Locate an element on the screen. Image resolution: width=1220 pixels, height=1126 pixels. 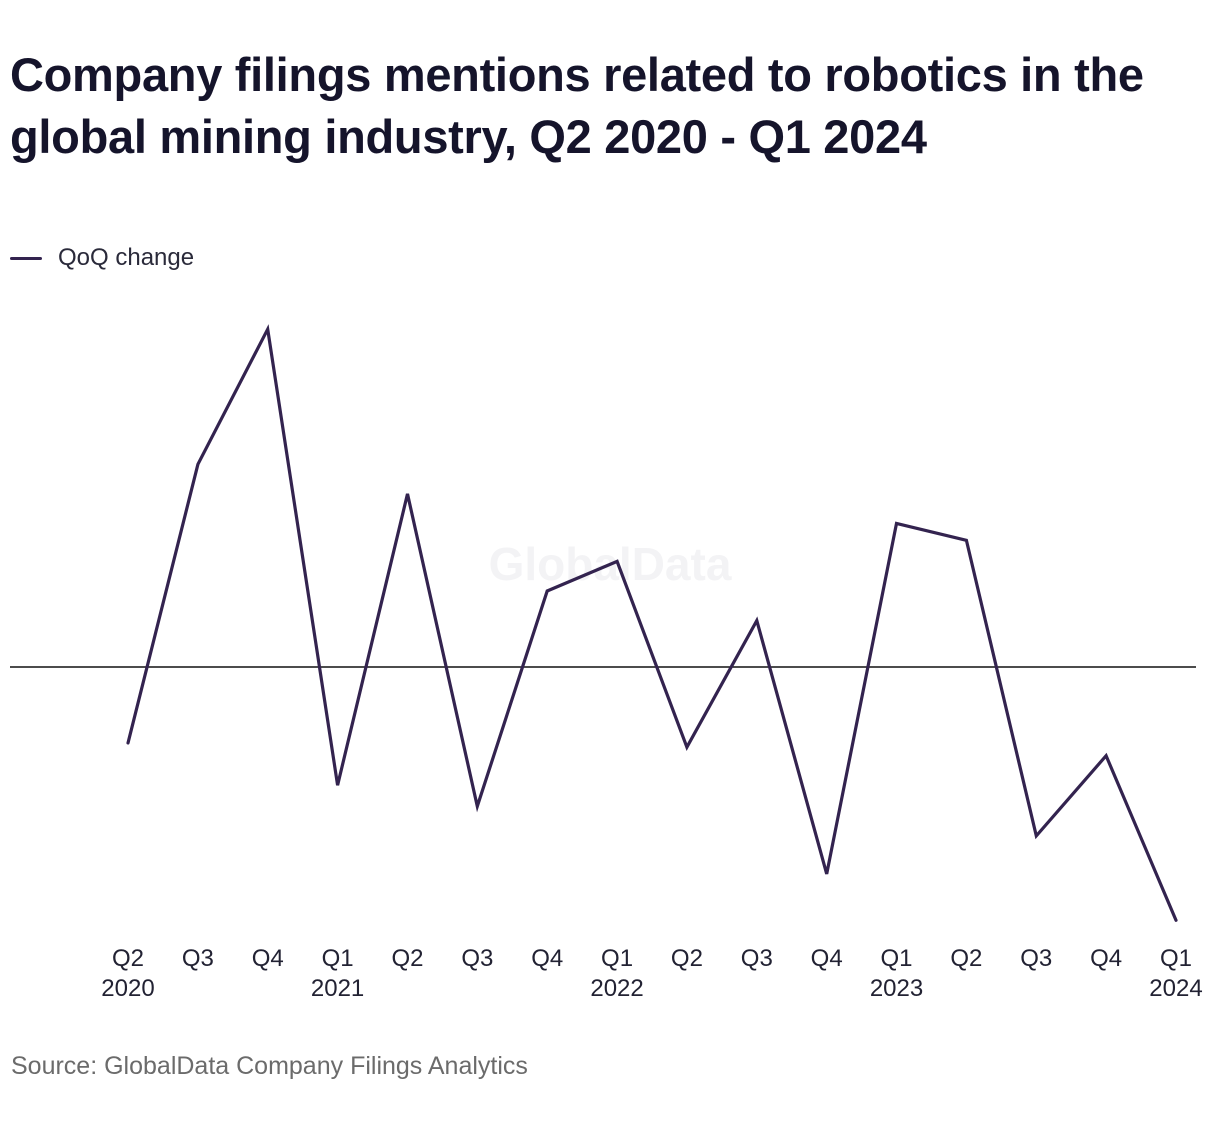
legend-label: QoQ change is located at coordinates (126, 257).